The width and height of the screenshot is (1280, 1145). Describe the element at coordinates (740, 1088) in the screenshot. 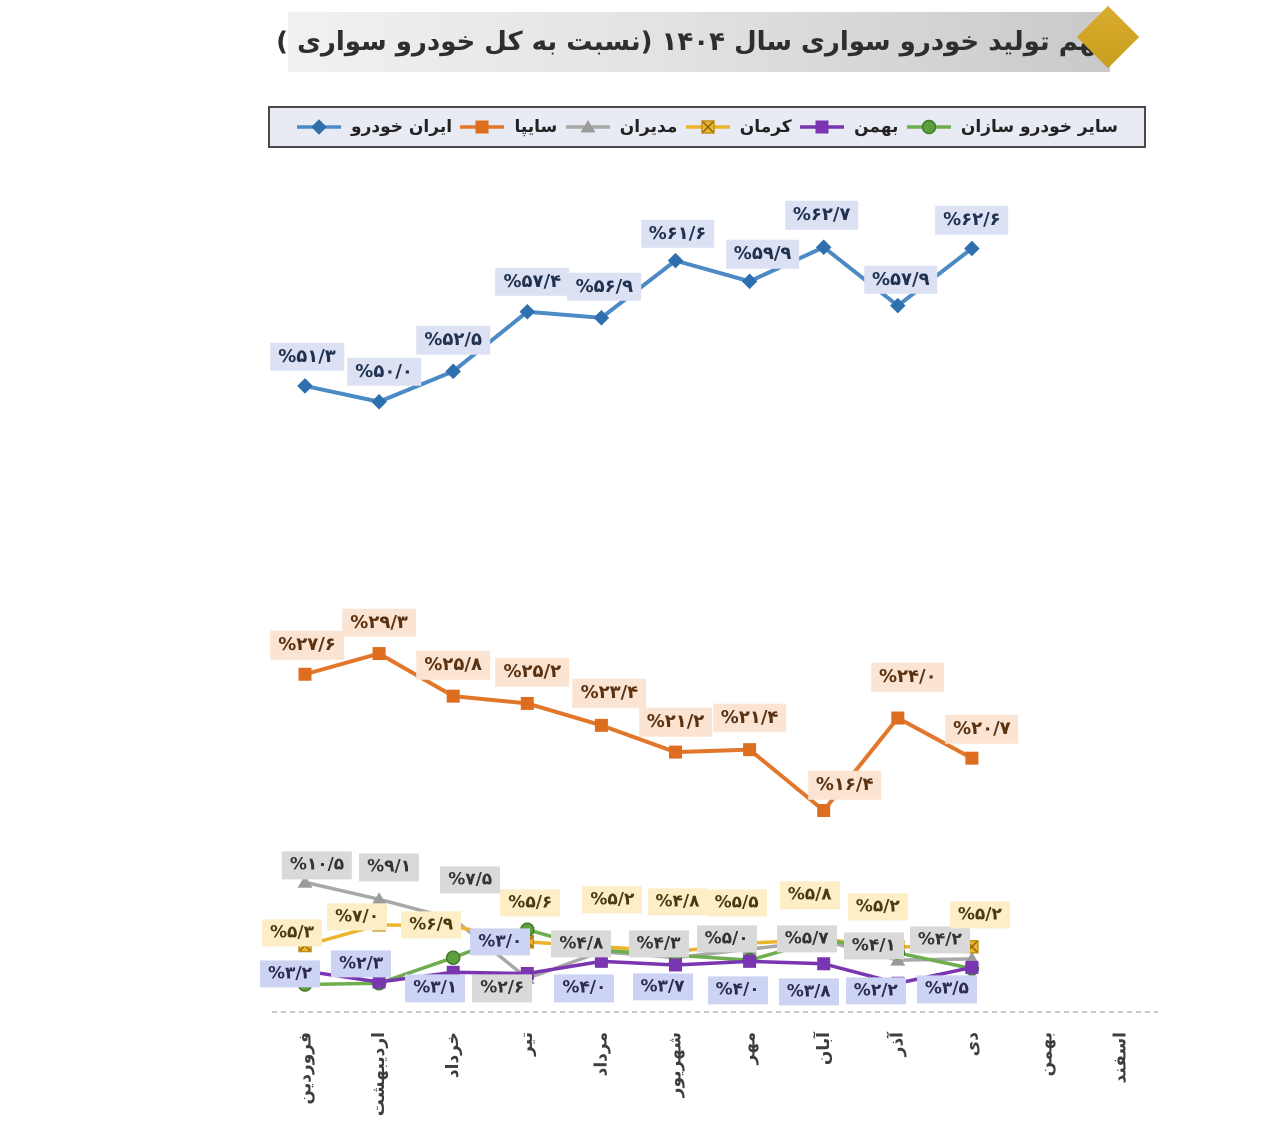

I see `x-axis-label-wrap: مهر` at that location.